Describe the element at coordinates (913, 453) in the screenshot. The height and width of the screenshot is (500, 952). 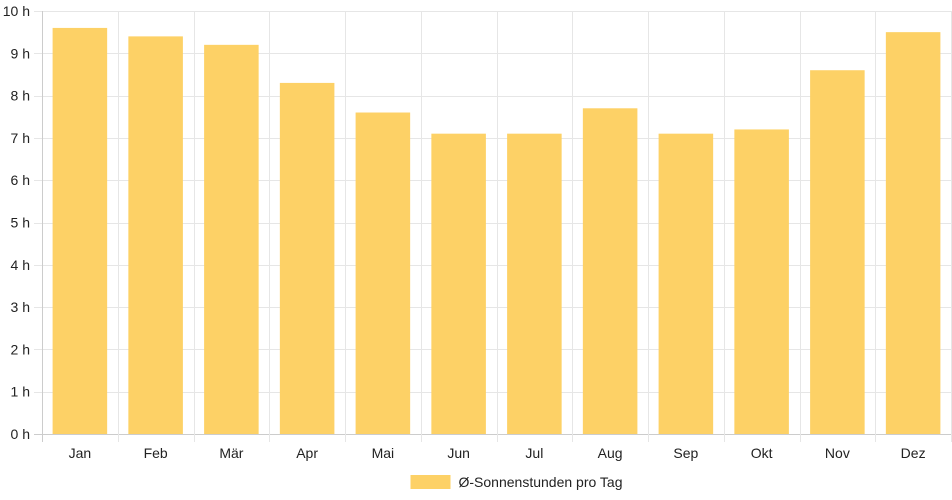
I see `x-tick-label: Dez` at that location.